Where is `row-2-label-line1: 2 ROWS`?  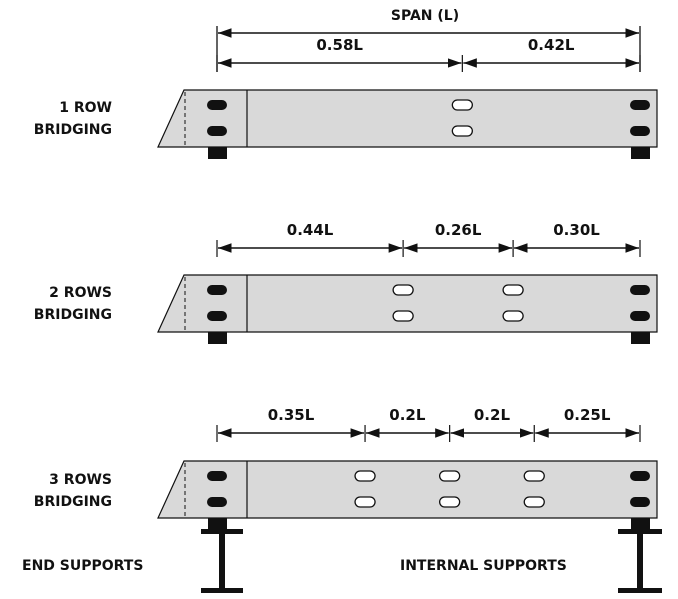 row-2-label-line1: 2 ROWS is located at coordinates (80, 293).